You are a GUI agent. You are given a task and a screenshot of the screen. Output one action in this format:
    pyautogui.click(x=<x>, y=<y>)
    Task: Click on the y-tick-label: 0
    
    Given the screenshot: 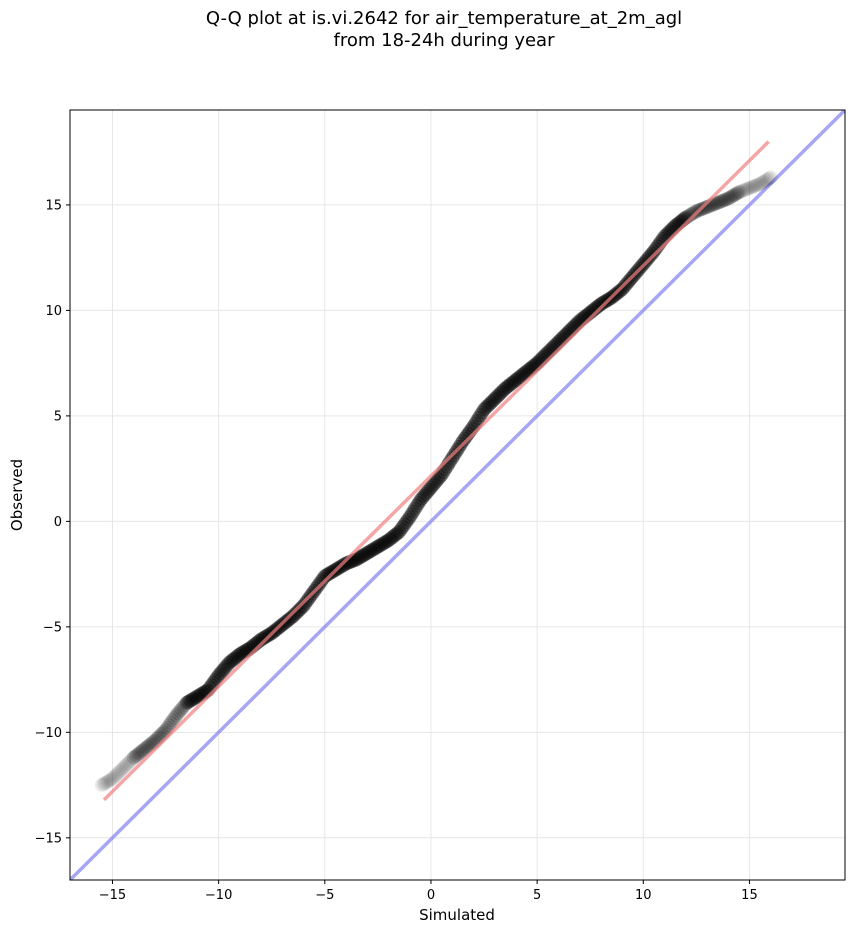 What is the action you would take?
    pyautogui.click(x=58, y=522)
    